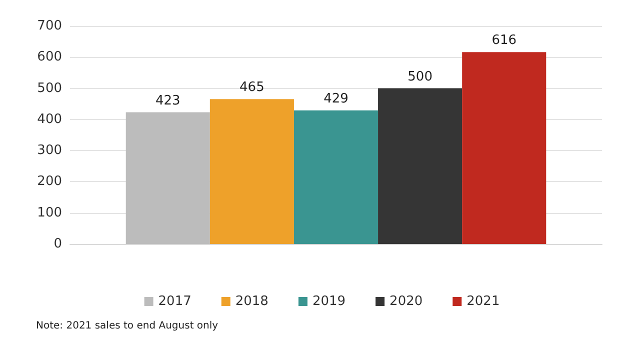  I want to click on y-tick-label: 100, so click(49, 212).